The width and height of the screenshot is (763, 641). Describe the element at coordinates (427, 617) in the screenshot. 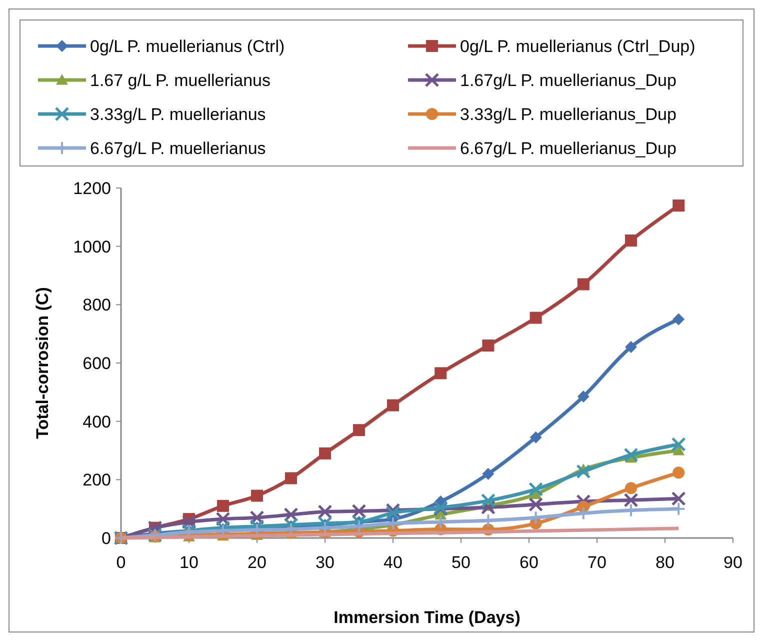

I see `x-axis-title: Immersion Time (Days)` at that location.